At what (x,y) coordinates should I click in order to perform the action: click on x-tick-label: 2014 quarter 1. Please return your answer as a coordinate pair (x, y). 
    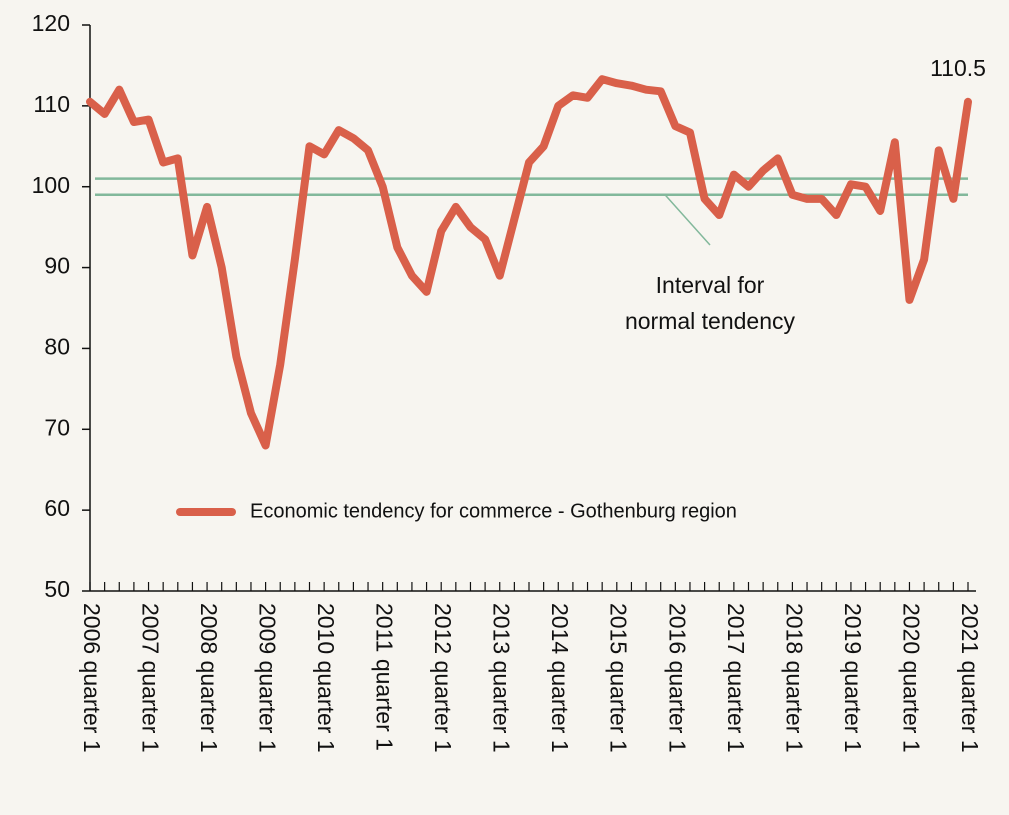
    Looking at the image, I should click on (560, 678).